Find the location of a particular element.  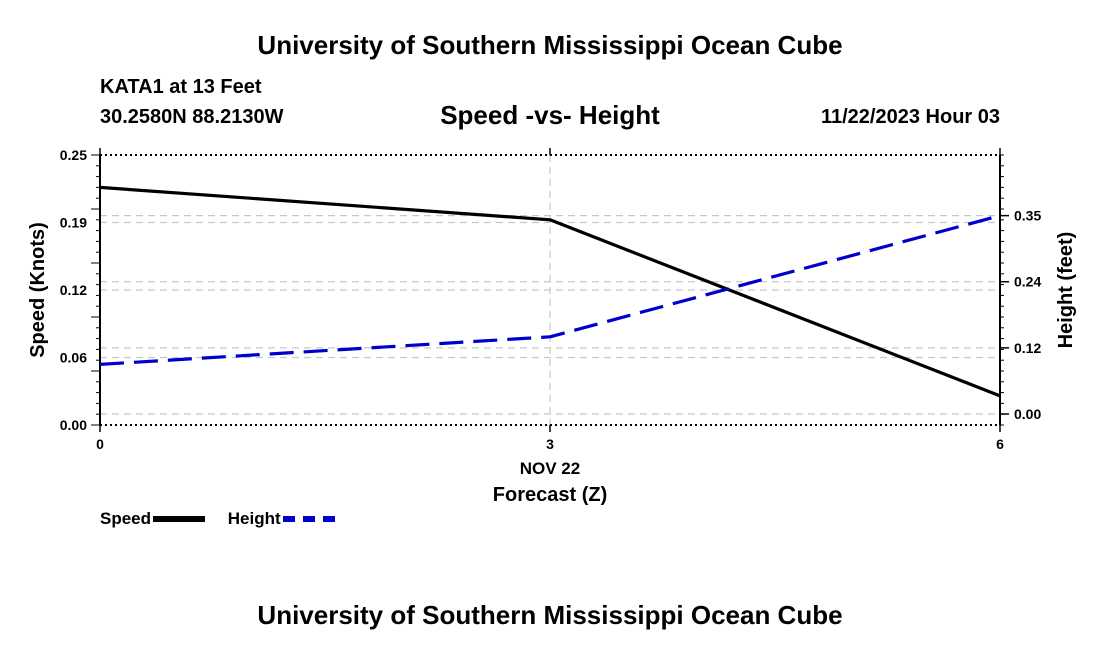

x-axis-title: Forecast (Z) is located at coordinates (550, 495).